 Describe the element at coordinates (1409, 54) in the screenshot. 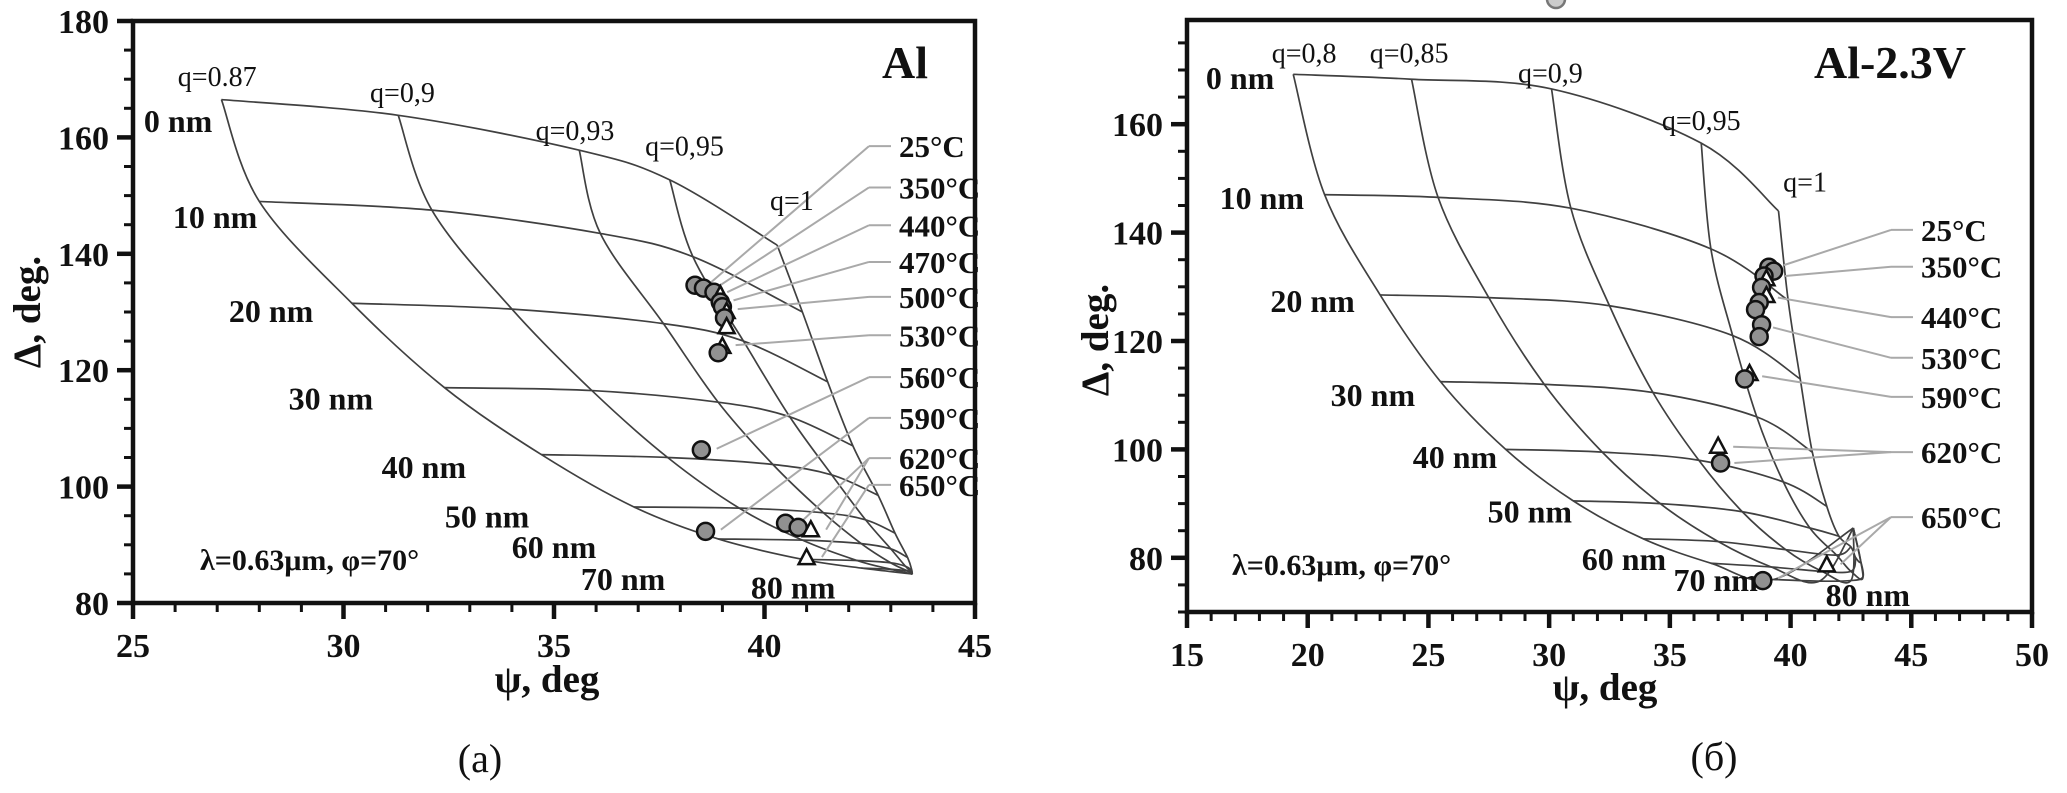

I see `q-value-label: q=0,85` at that location.